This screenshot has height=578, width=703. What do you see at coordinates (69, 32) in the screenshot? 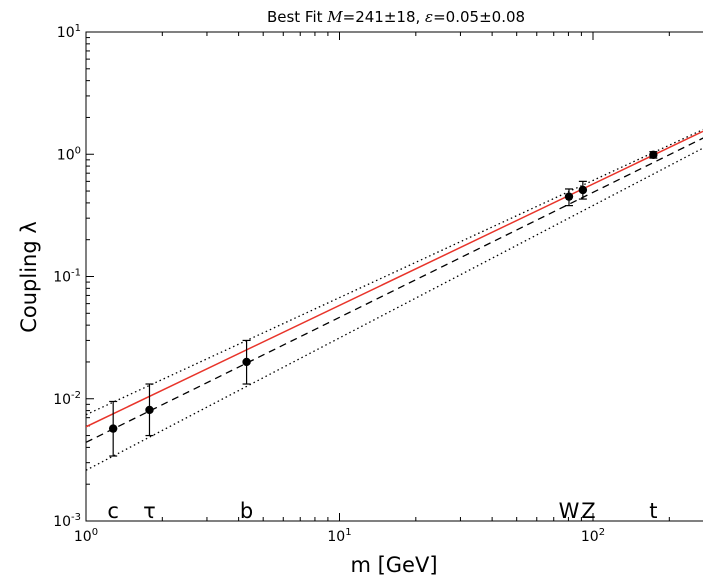
I see `y-tick-label: 10¹` at bounding box center [69, 32].